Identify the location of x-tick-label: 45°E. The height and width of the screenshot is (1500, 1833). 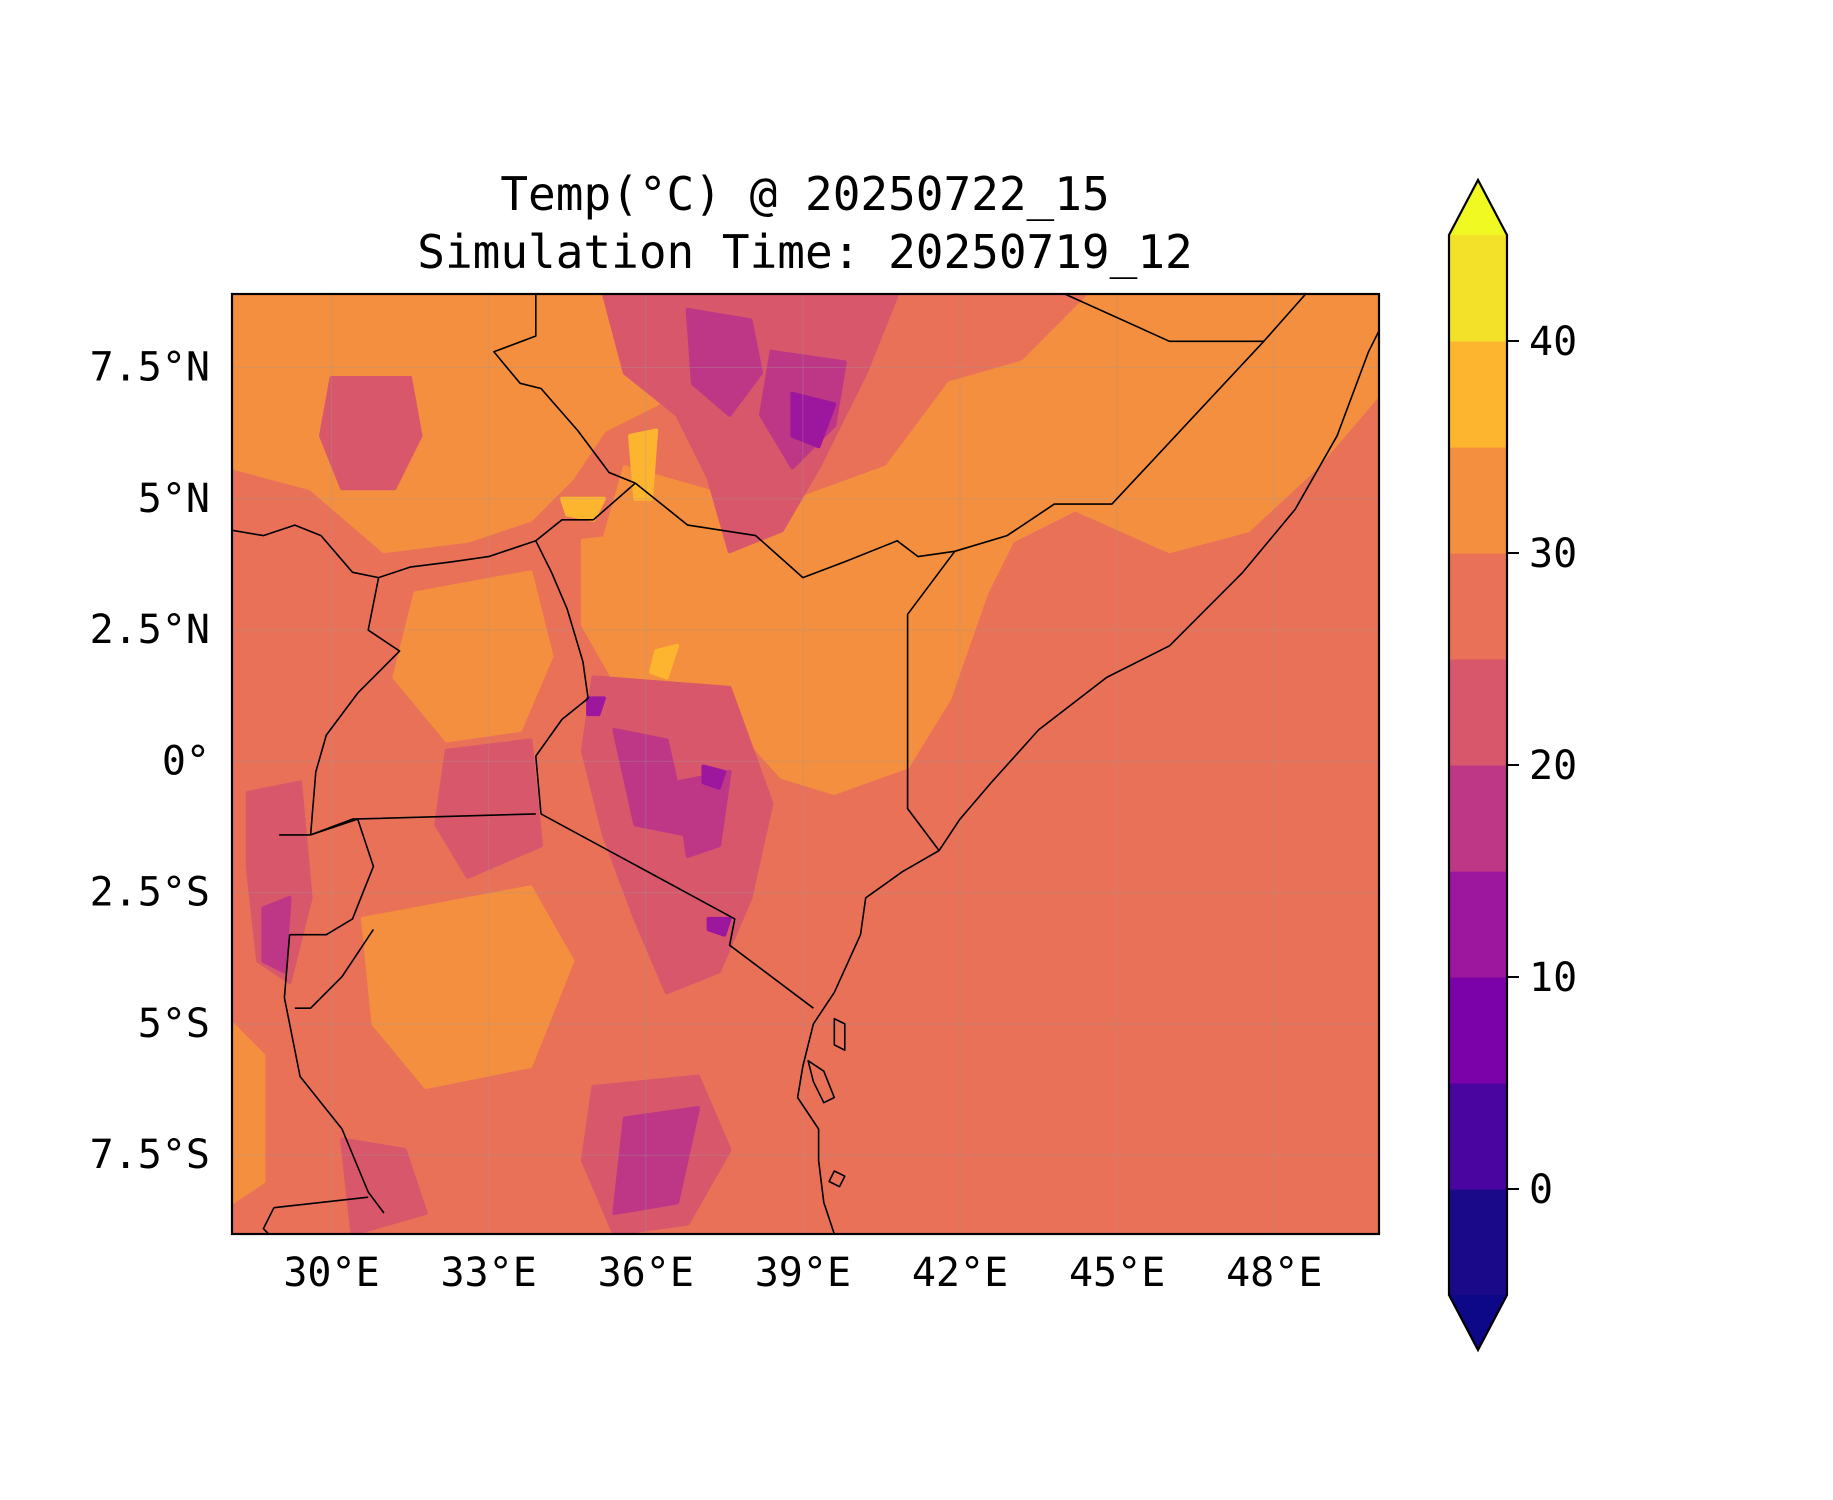
(1117, 1273).